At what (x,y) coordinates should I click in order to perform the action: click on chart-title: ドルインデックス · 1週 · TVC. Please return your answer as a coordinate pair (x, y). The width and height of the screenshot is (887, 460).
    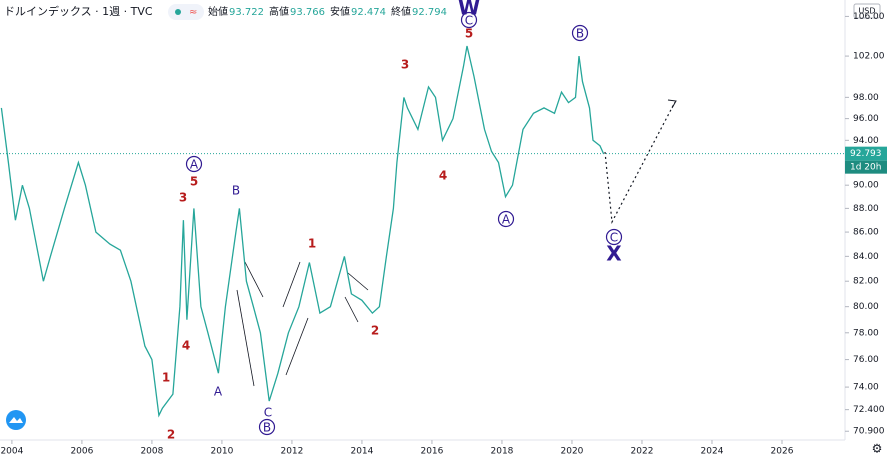
    Looking at the image, I should click on (78, 11).